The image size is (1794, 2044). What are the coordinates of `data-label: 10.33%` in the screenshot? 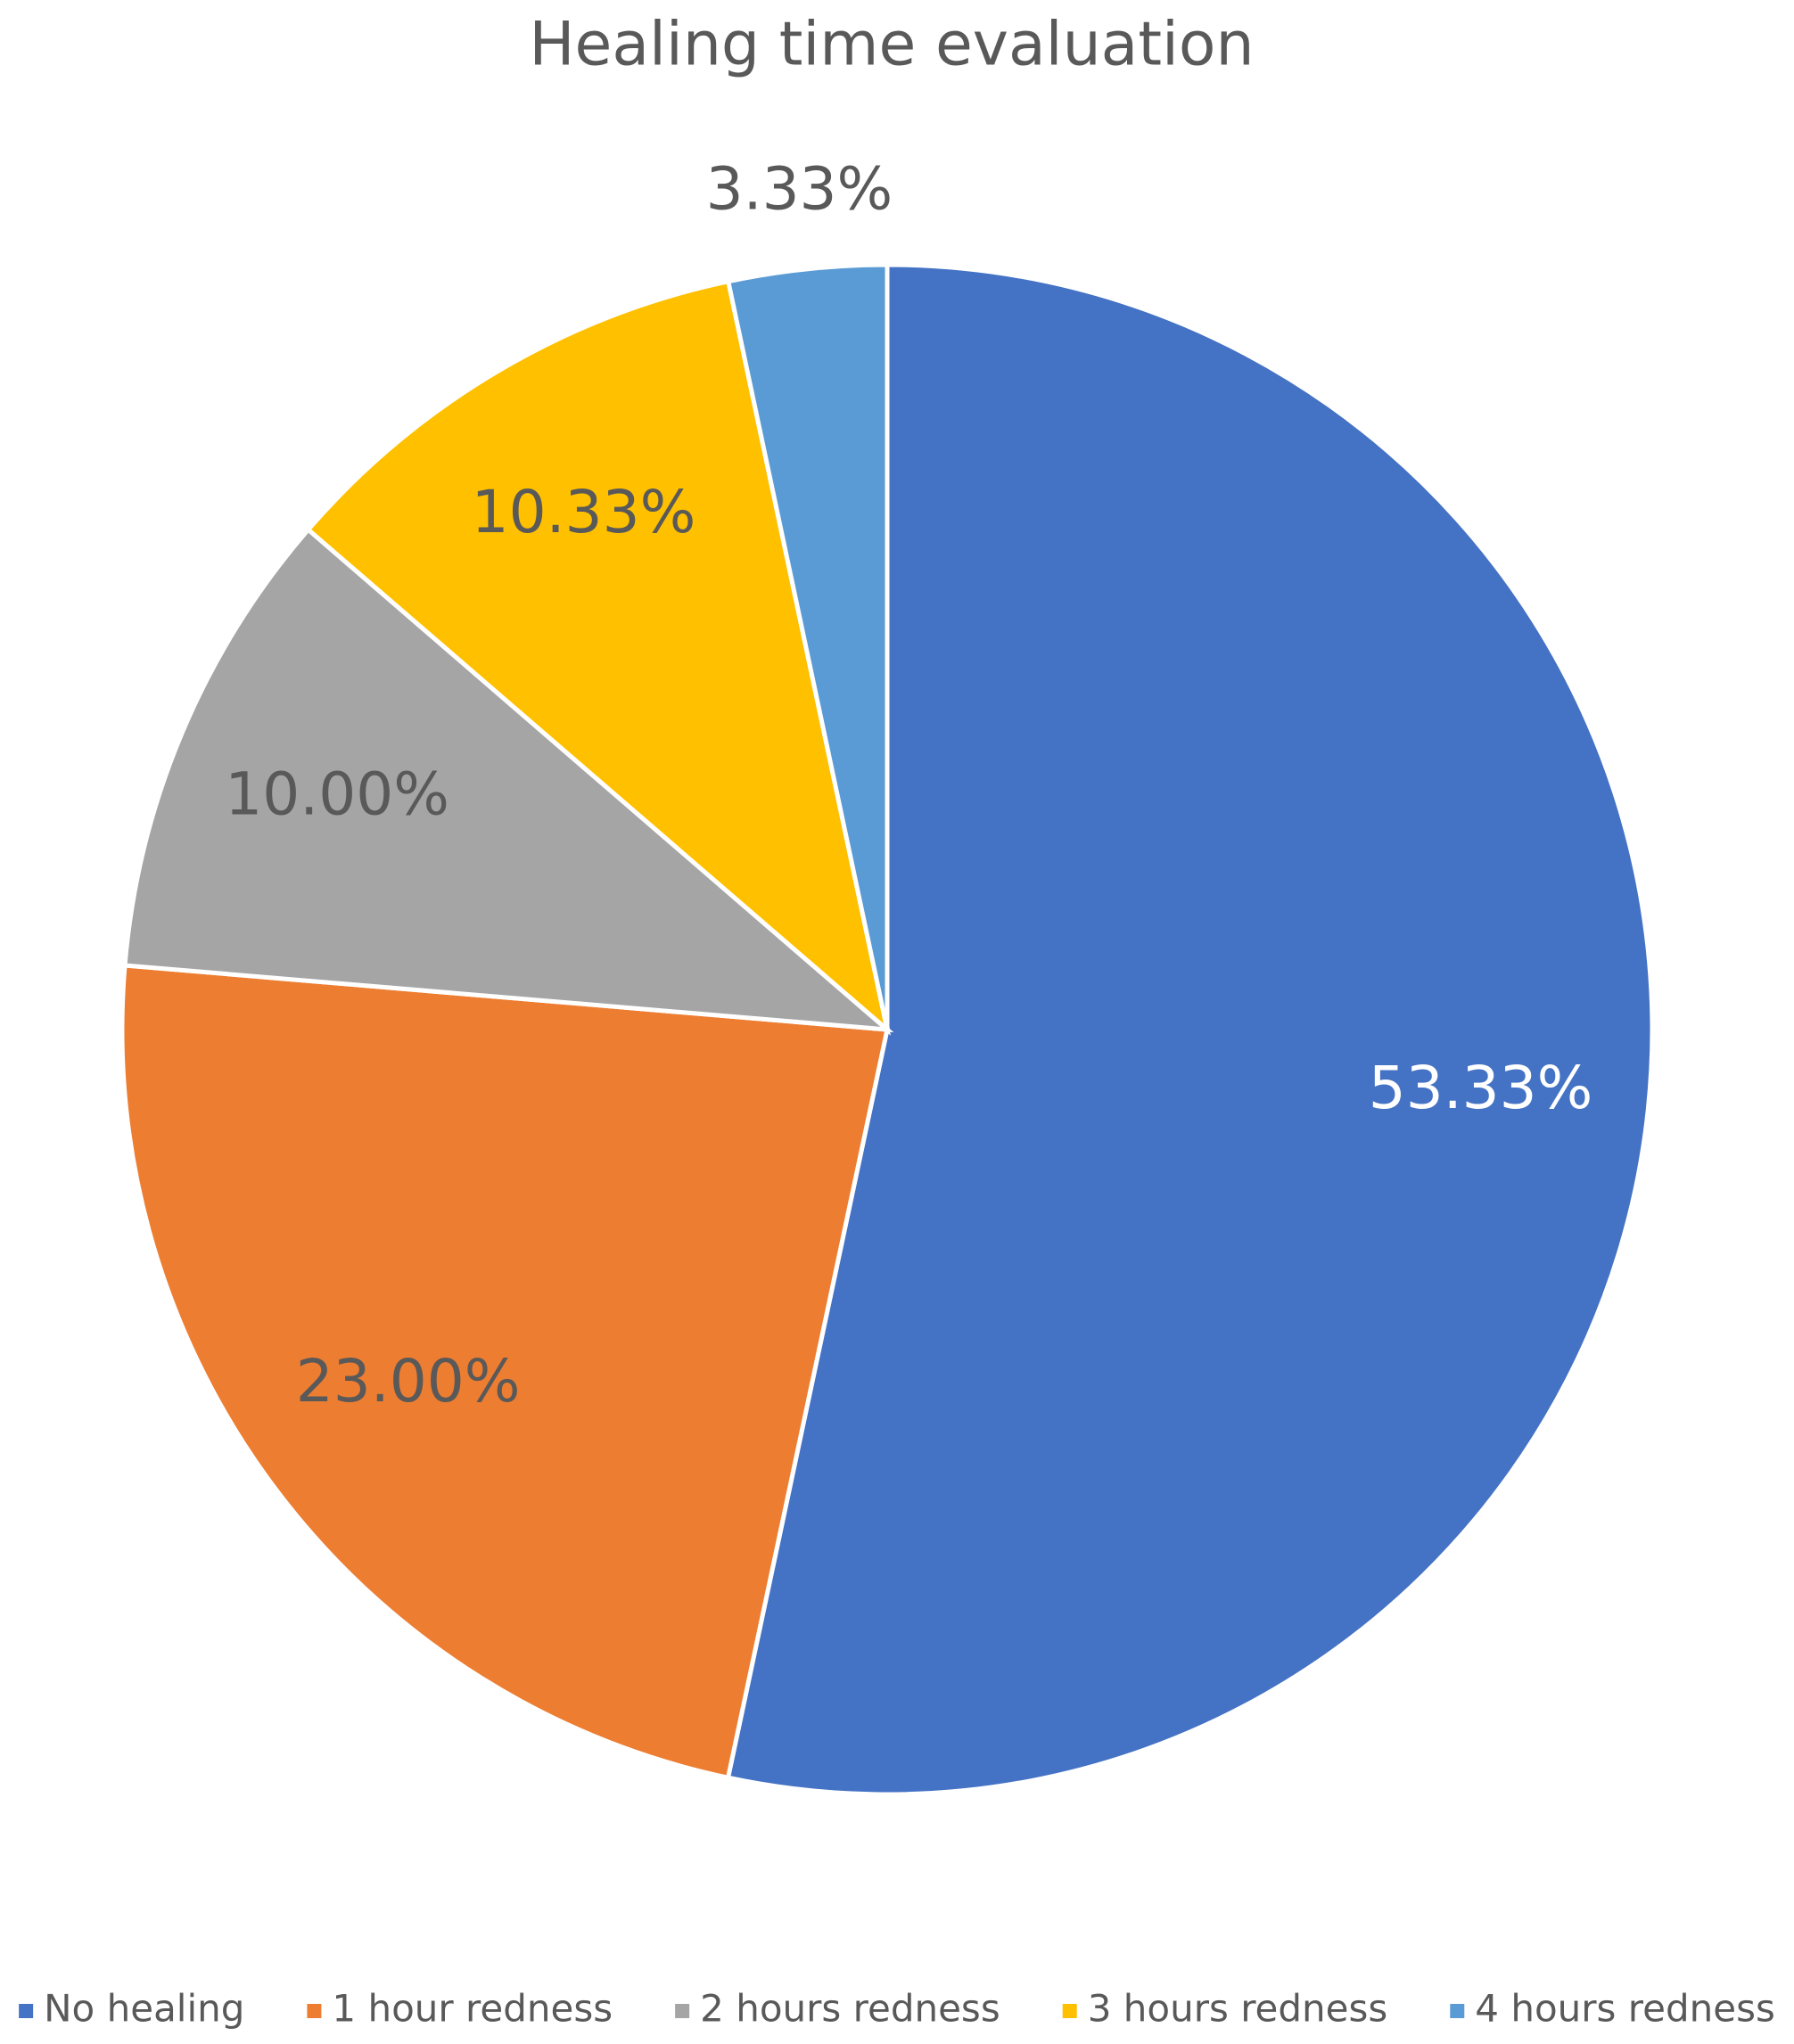 It's located at (584, 512).